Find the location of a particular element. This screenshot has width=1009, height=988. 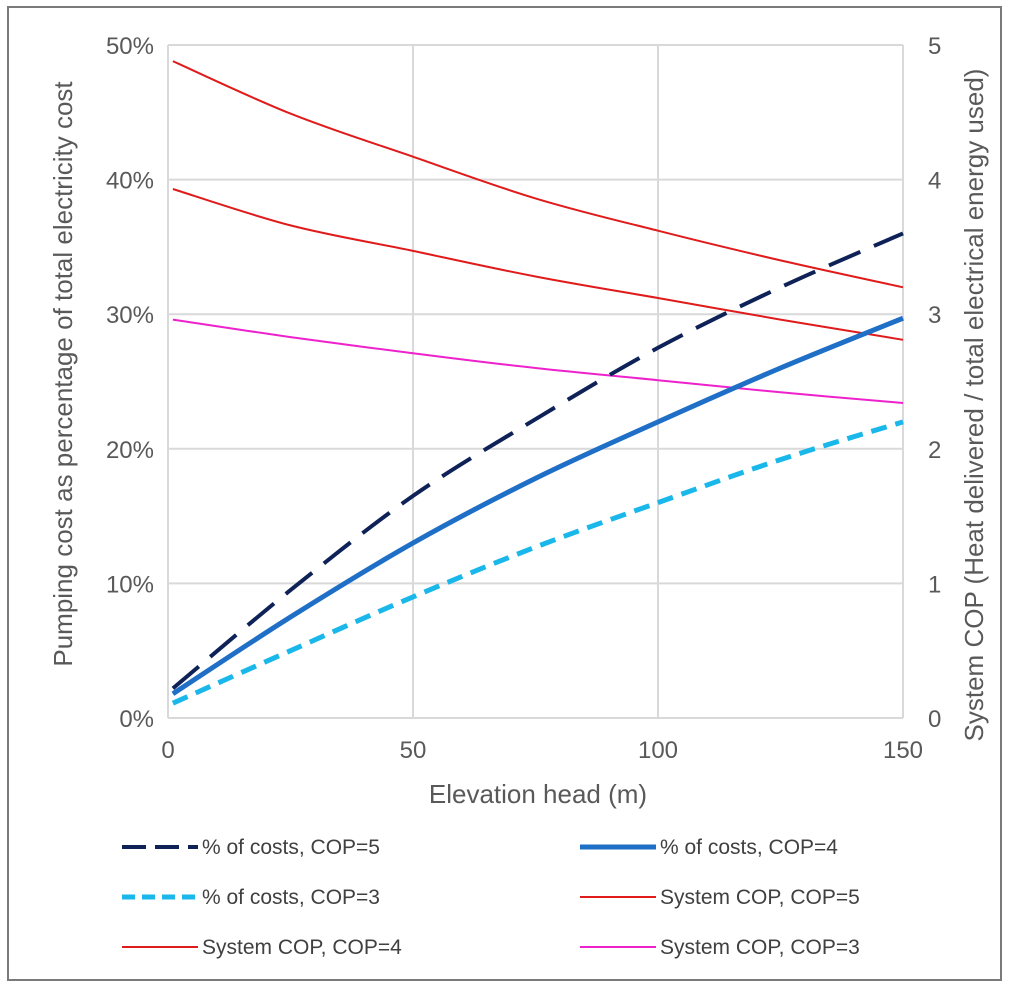

x-tick-label: 150 is located at coordinates (903, 750).